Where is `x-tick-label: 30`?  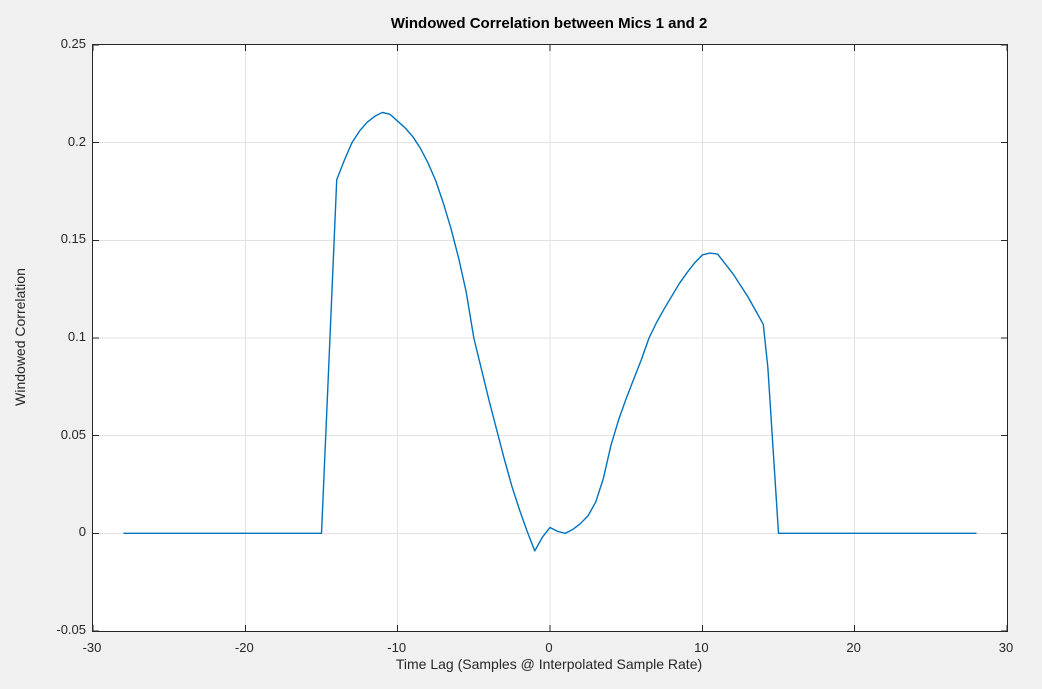 x-tick-label: 30 is located at coordinates (1006, 647).